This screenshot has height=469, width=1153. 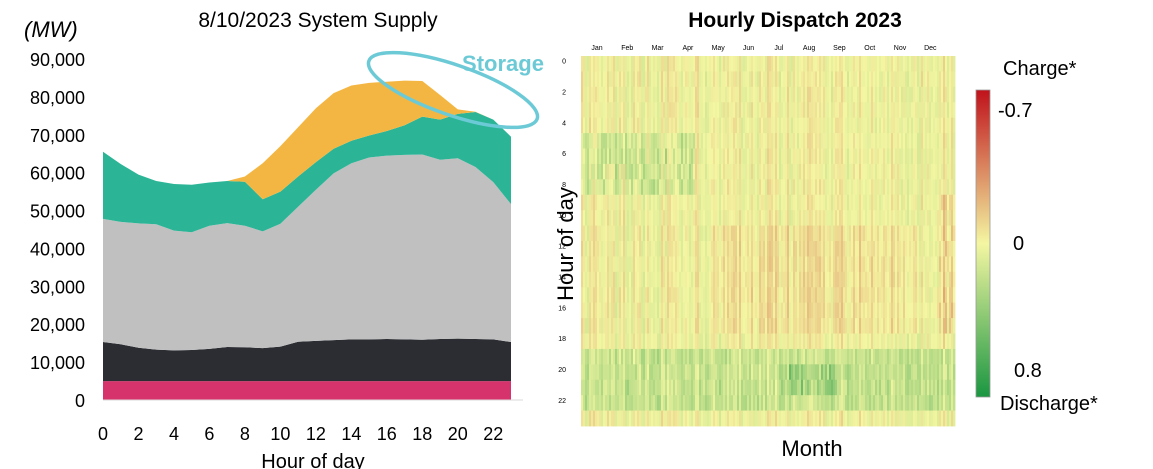 What do you see at coordinates (493, 434) in the screenshot?
I see `x-tick-label: 22` at bounding box center [493, 434].